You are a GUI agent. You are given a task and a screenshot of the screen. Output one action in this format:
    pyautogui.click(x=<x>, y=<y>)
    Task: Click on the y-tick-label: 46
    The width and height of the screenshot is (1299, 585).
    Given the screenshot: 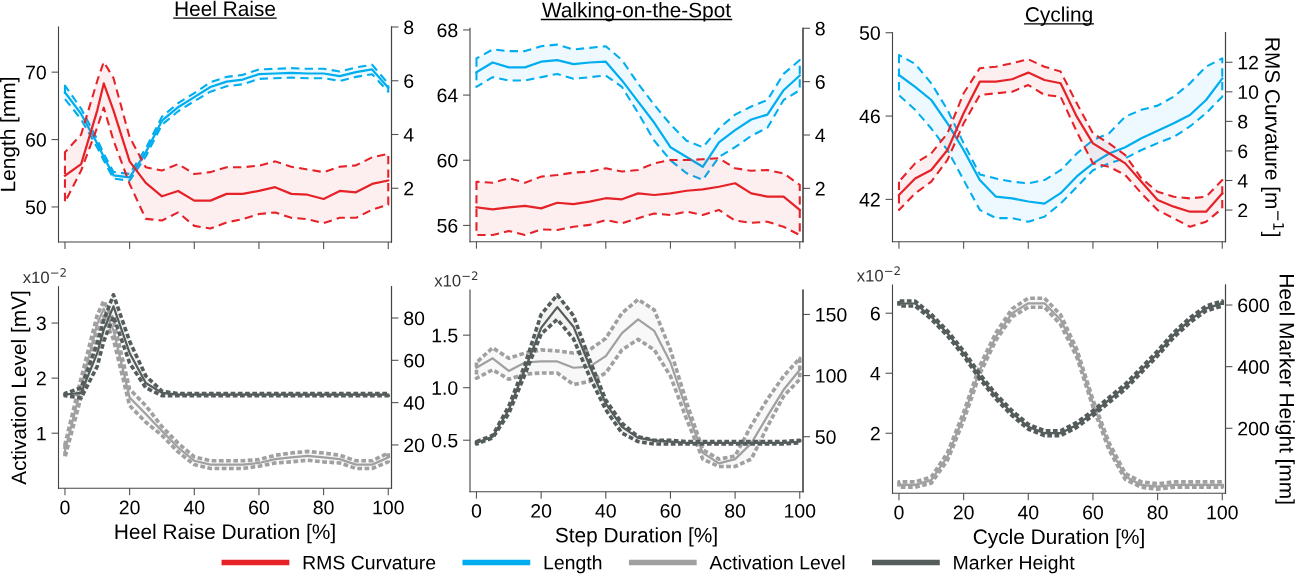 What is the action you would take?
    pyautogui.click(x=869, y=116)
    